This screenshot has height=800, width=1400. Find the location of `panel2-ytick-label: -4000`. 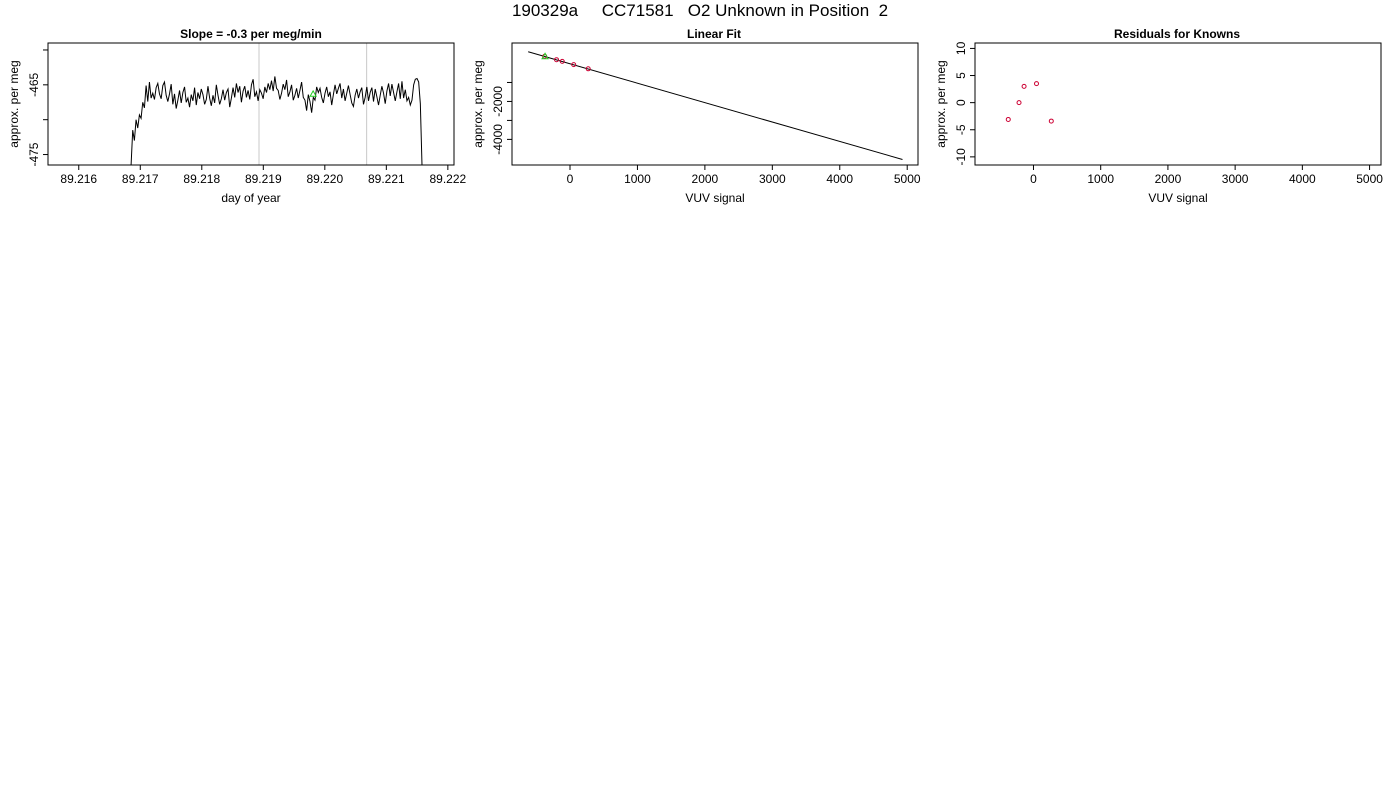

panel2-ytick-label: -4000 is located at coordinates (498, 139).